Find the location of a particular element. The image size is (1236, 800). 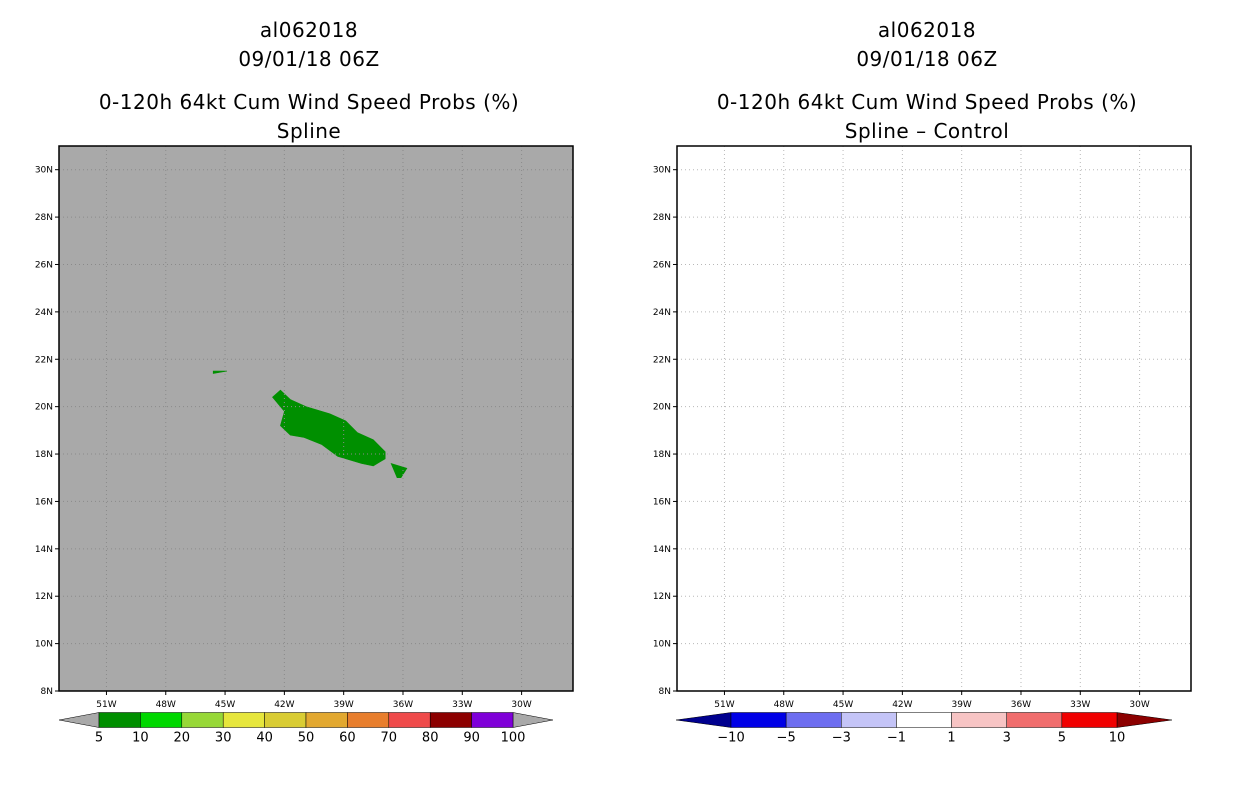

left-colorbar: 5 10 20 30 40 50 60 70 80 90 100 is located at coordinates (306, 729).